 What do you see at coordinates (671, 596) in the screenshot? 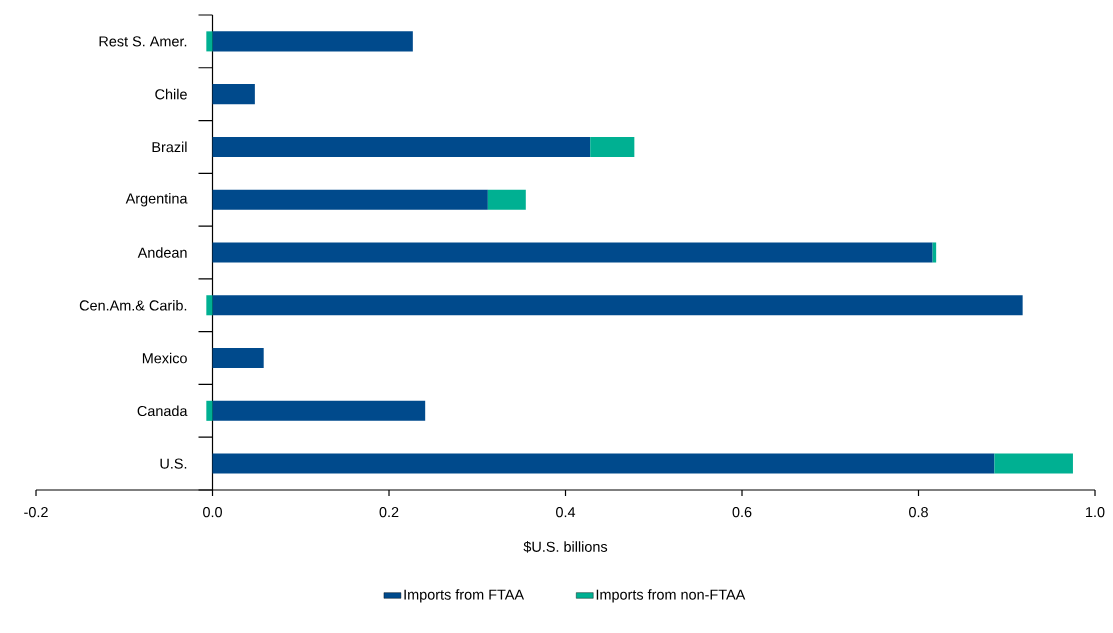
I see `legend-label: Imports from non-FTAA` at bounding box center [671, 596].